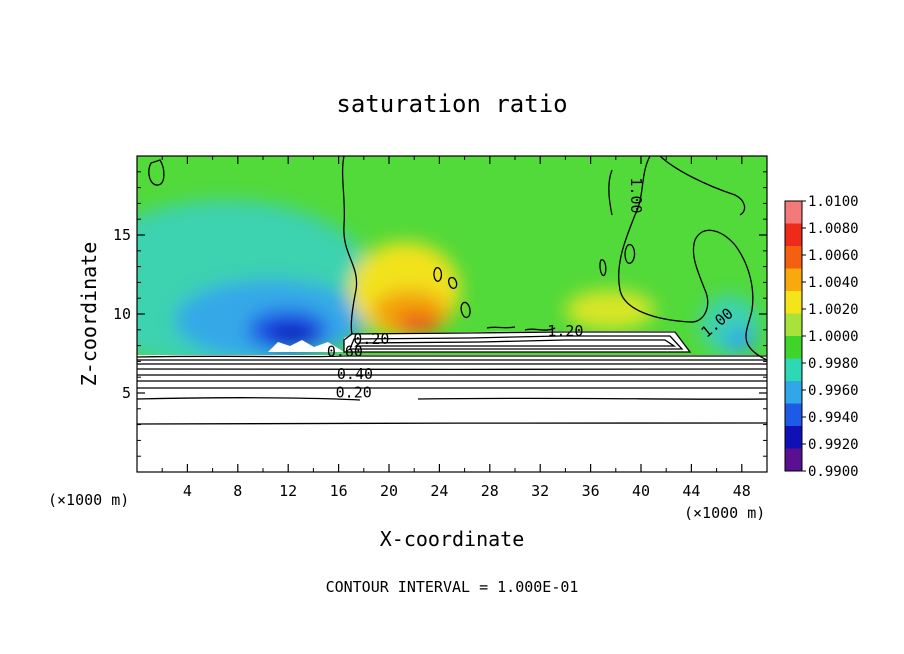  What do you see at coordinates (187, 491) in the screenshot?
I see `x-tick-label: 4` at bounding box center [187, 491].